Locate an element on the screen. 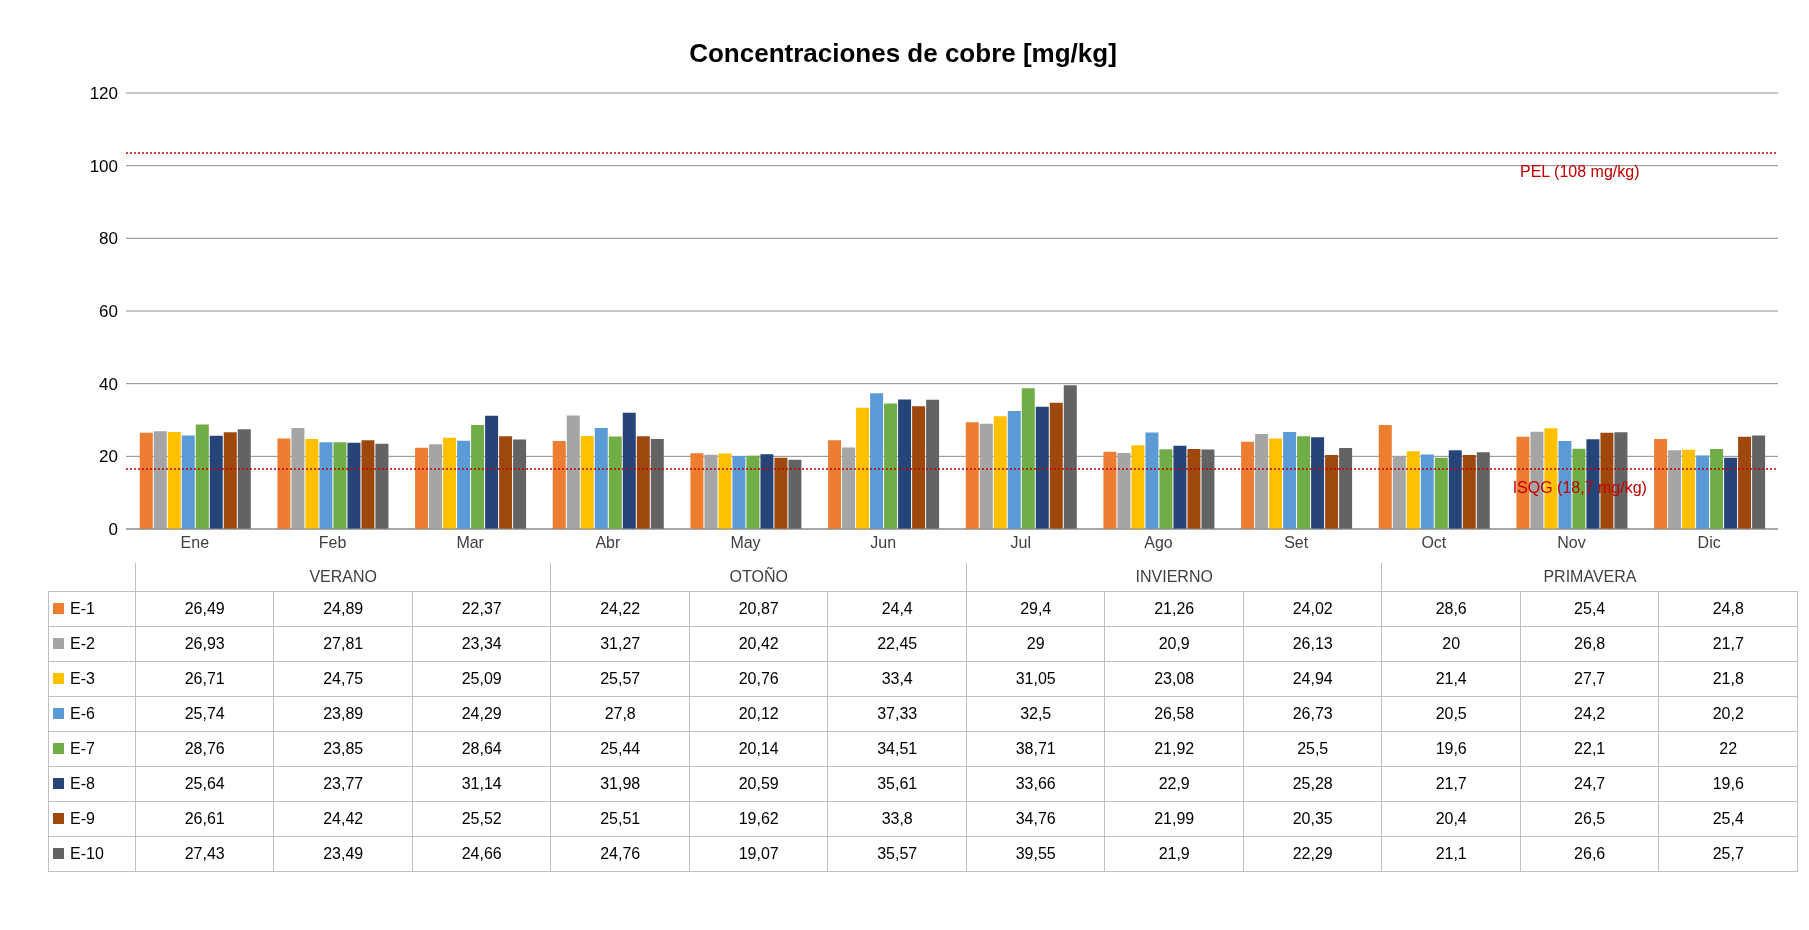 The width and height of the screenshot is (1809, 930). data-label: 20,87 is located at coordinates (758, 608).